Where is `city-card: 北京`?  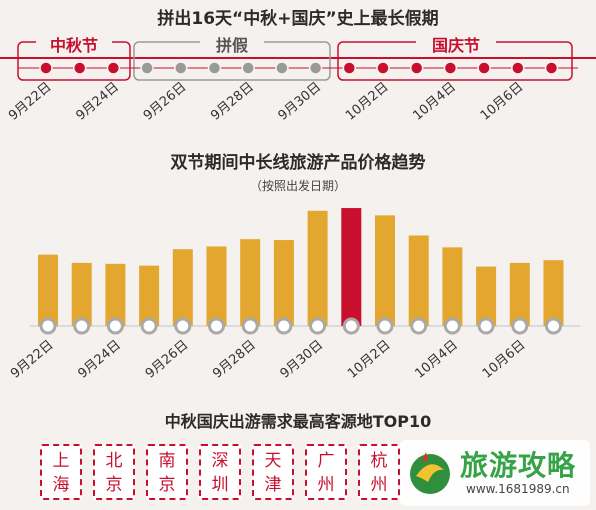 city-card: 北京 is located at coordinates (114, 472).